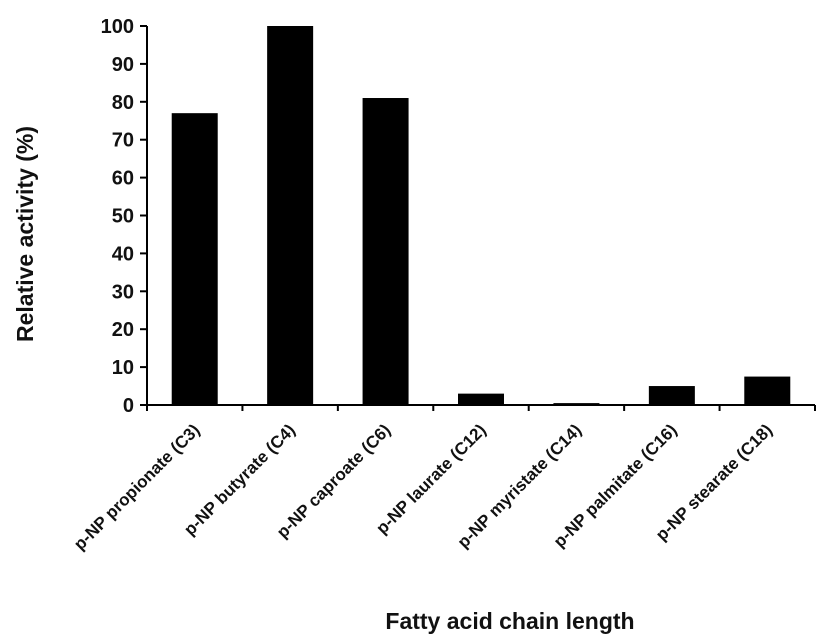 Image resolution: width=821 pixels, height=637 pixels. What do you see at coordinates (123, 103) in the screenshot?
I see `y-tick-label: 80` at bounding box center [123, 103].